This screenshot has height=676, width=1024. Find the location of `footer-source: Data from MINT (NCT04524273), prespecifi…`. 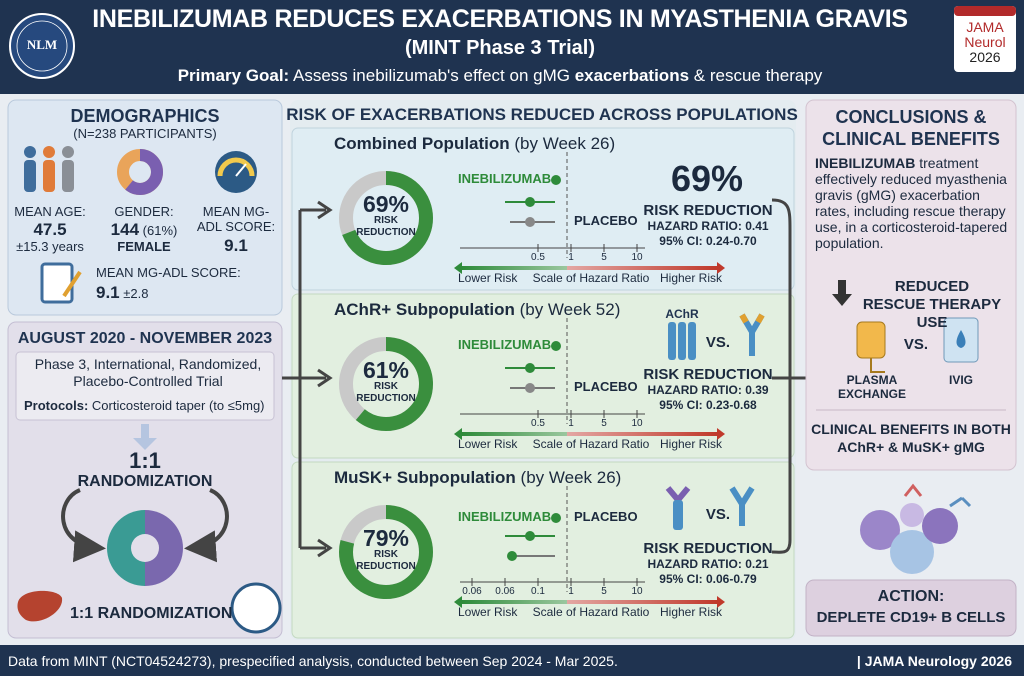

footer-source: Data from MINT (NCT04524273), prespecifi… is located at coordinates (313, 661).